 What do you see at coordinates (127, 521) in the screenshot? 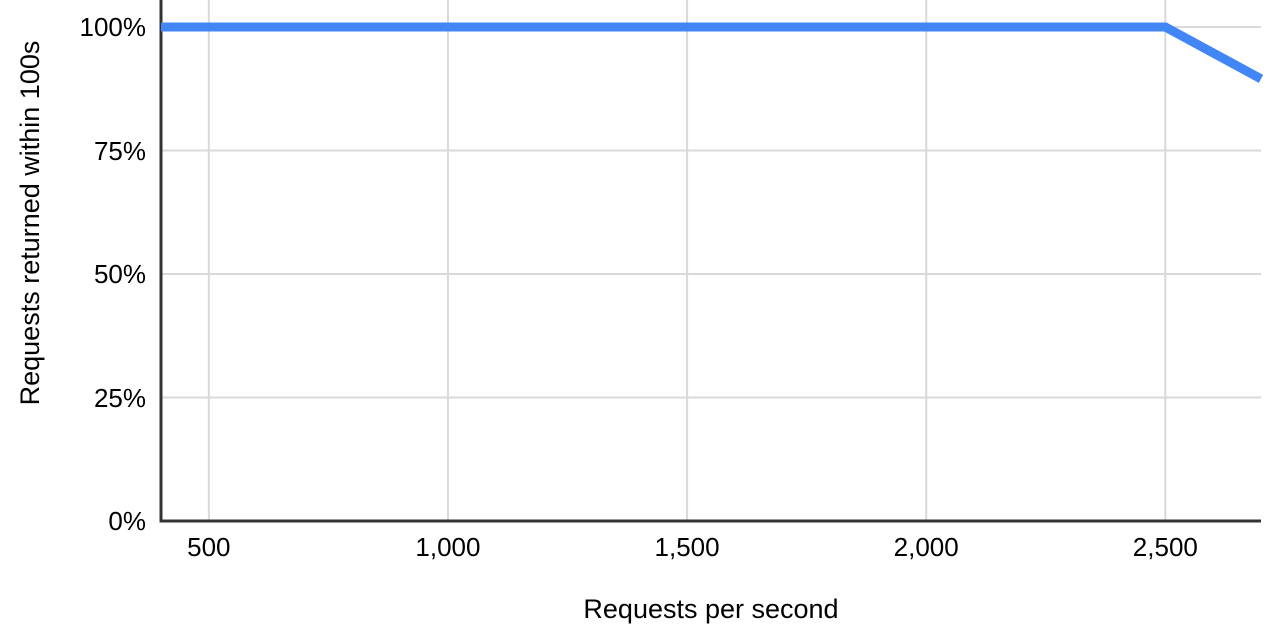
I see `y-tick-label: 0%` at bounding box center [127, 521].